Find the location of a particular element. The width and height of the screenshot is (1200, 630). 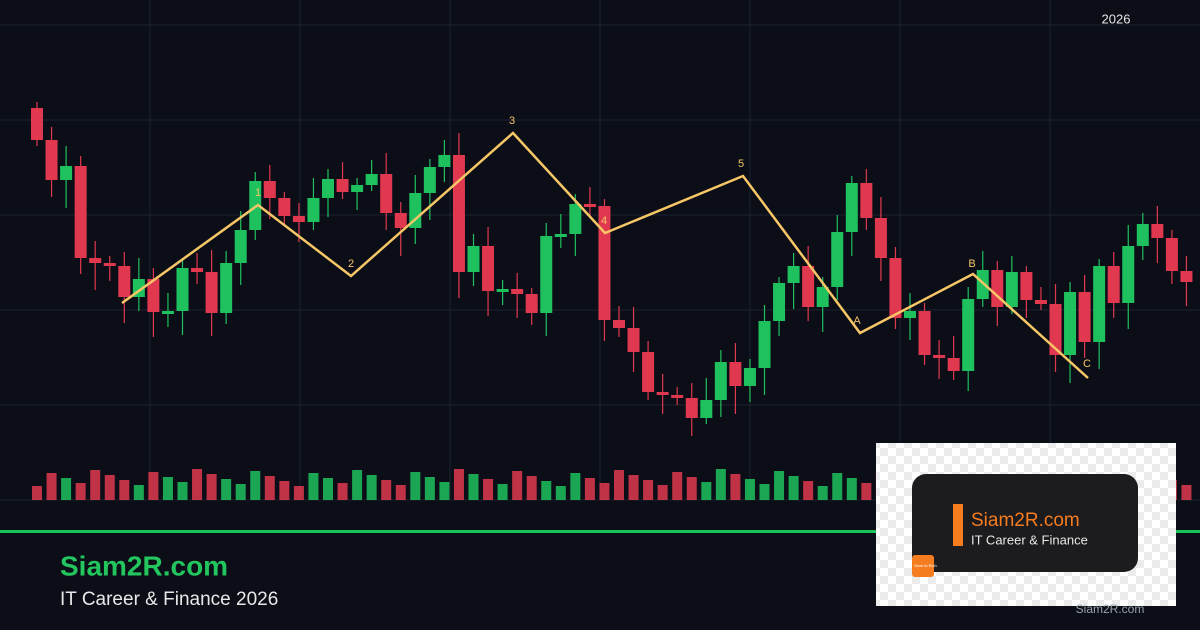

wave-label: C is located at coordinates (1087, 364).